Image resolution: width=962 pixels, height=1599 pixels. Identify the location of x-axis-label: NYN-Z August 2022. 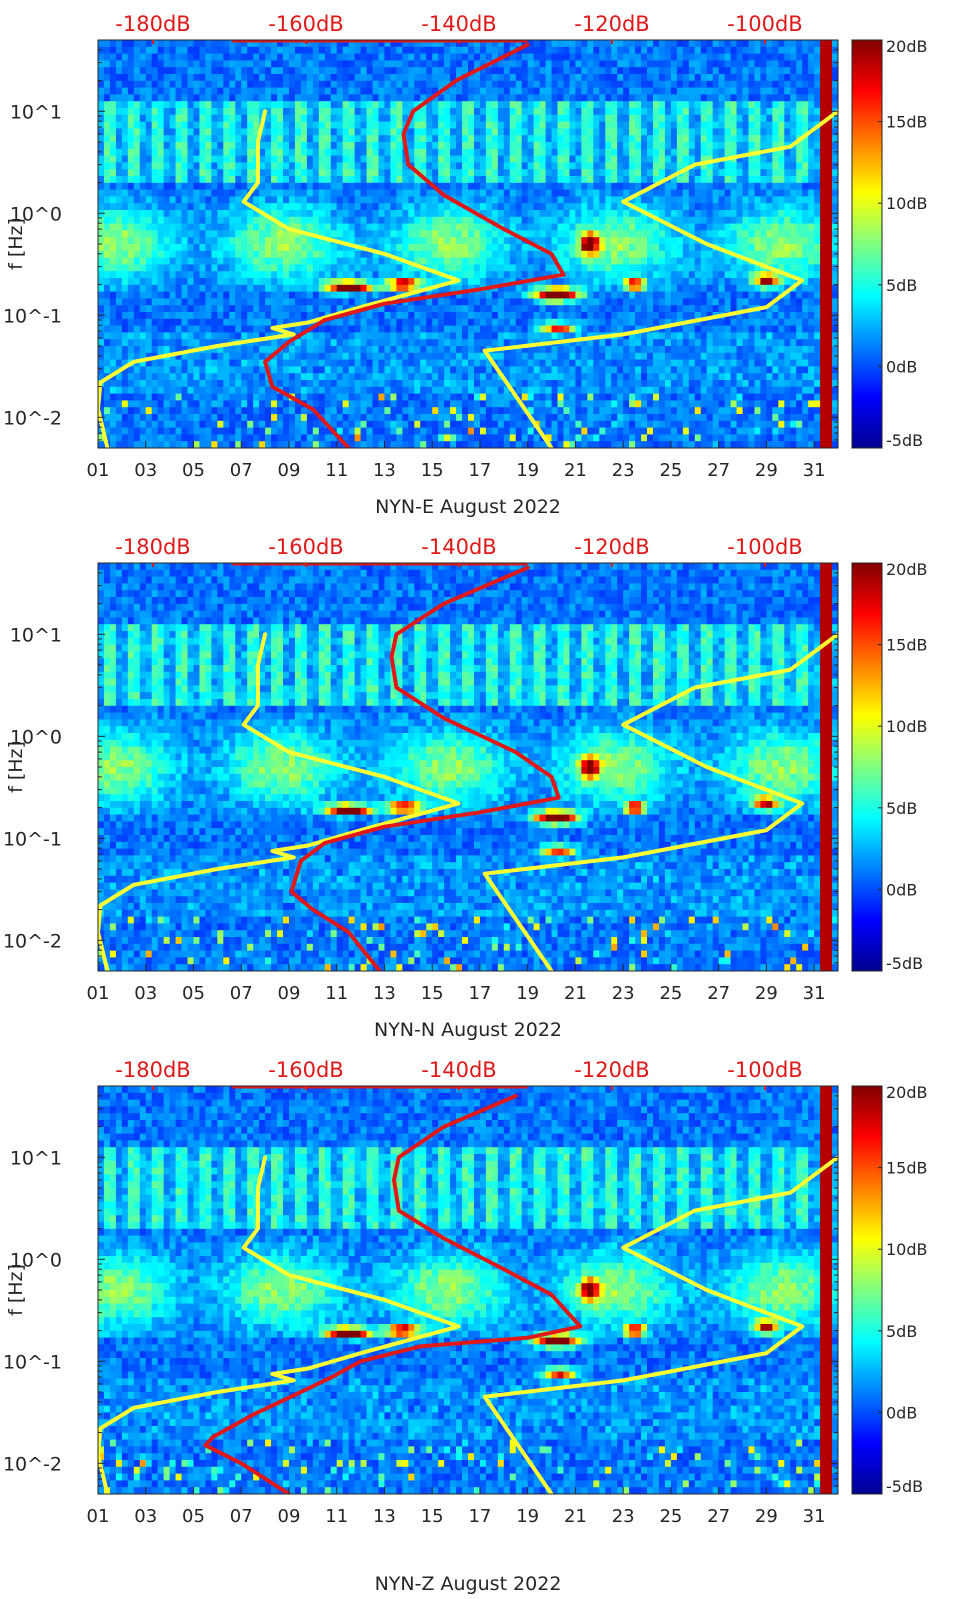
(468, 1584).